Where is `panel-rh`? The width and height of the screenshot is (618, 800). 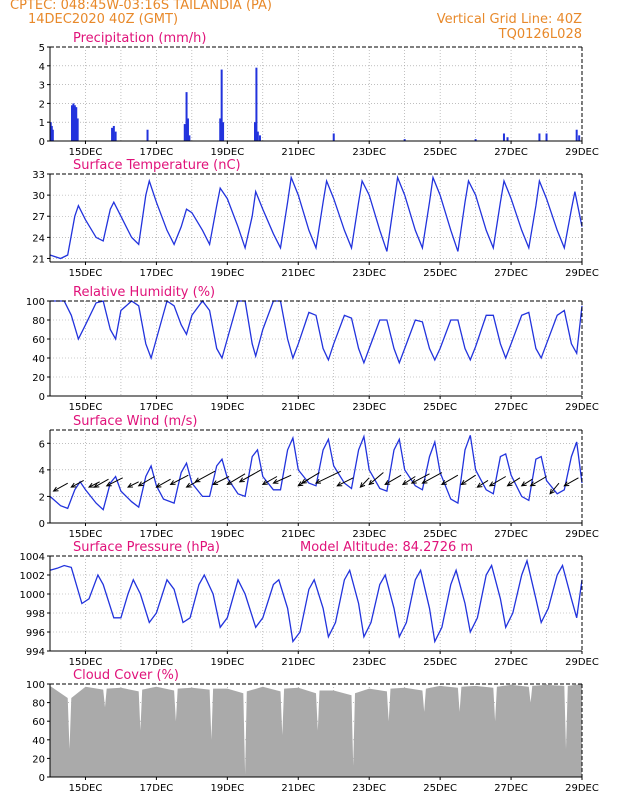
panel-rh is located at coordinates (315, 349).